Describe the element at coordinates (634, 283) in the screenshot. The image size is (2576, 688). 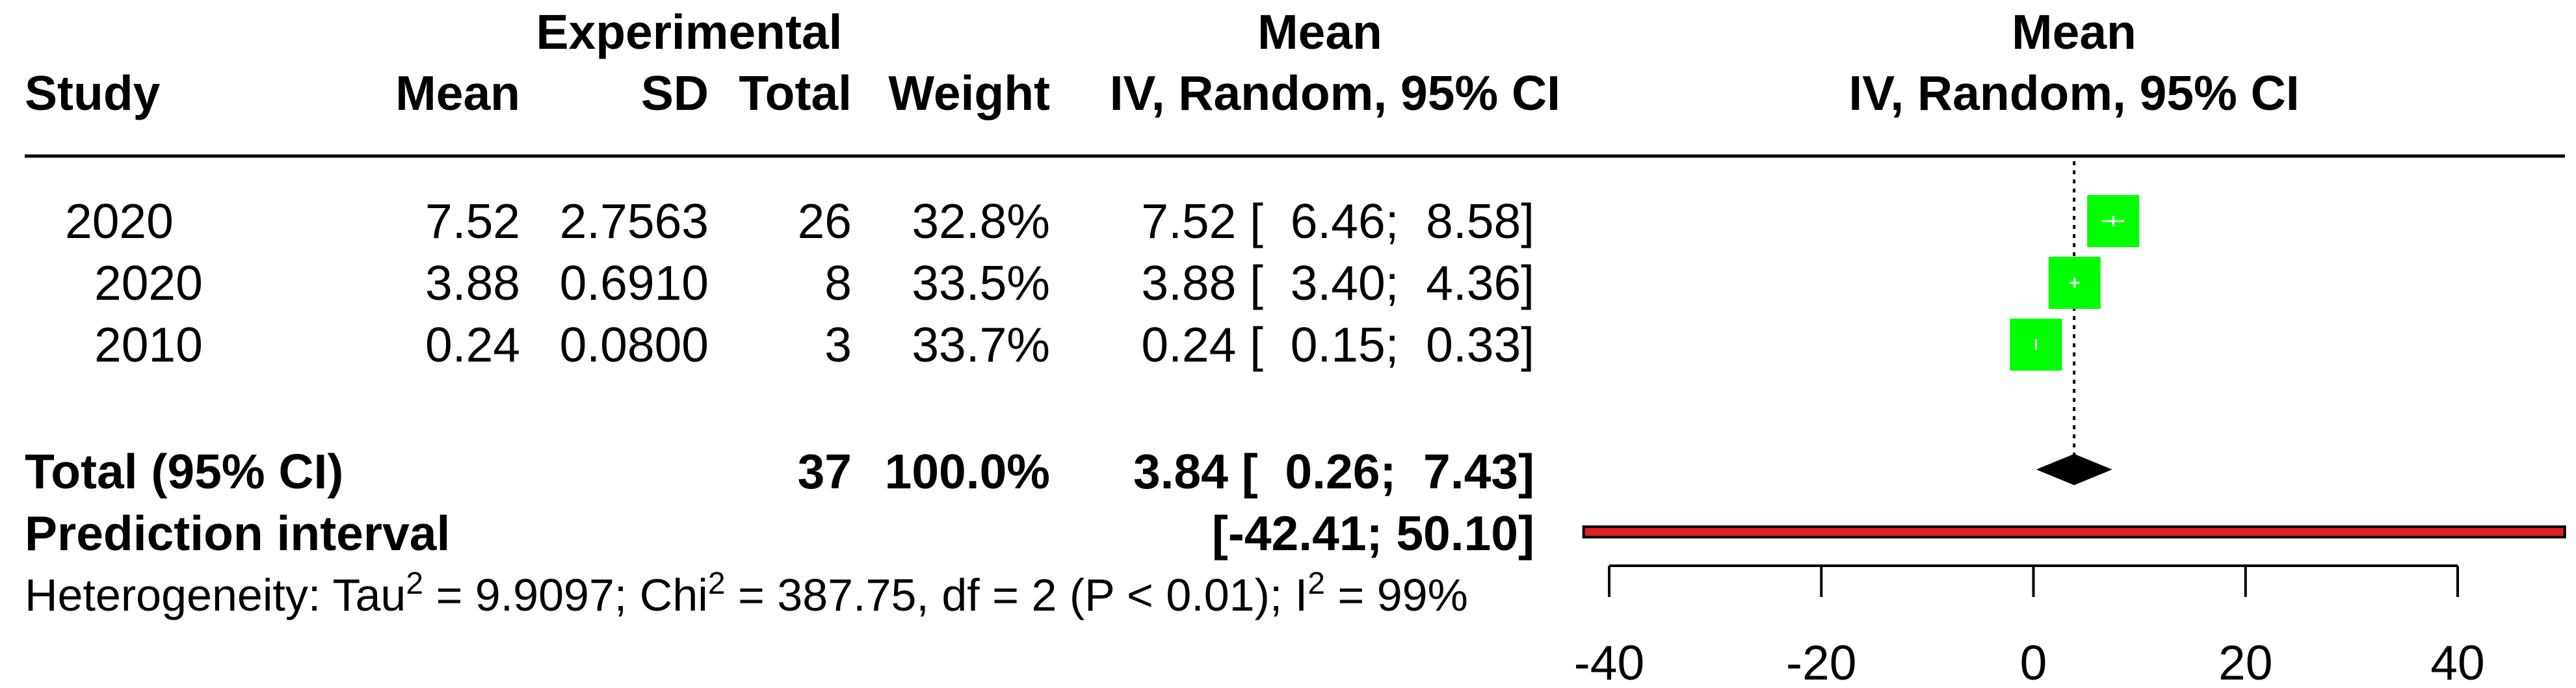
I see `study-sd: 0.6910` at that location.